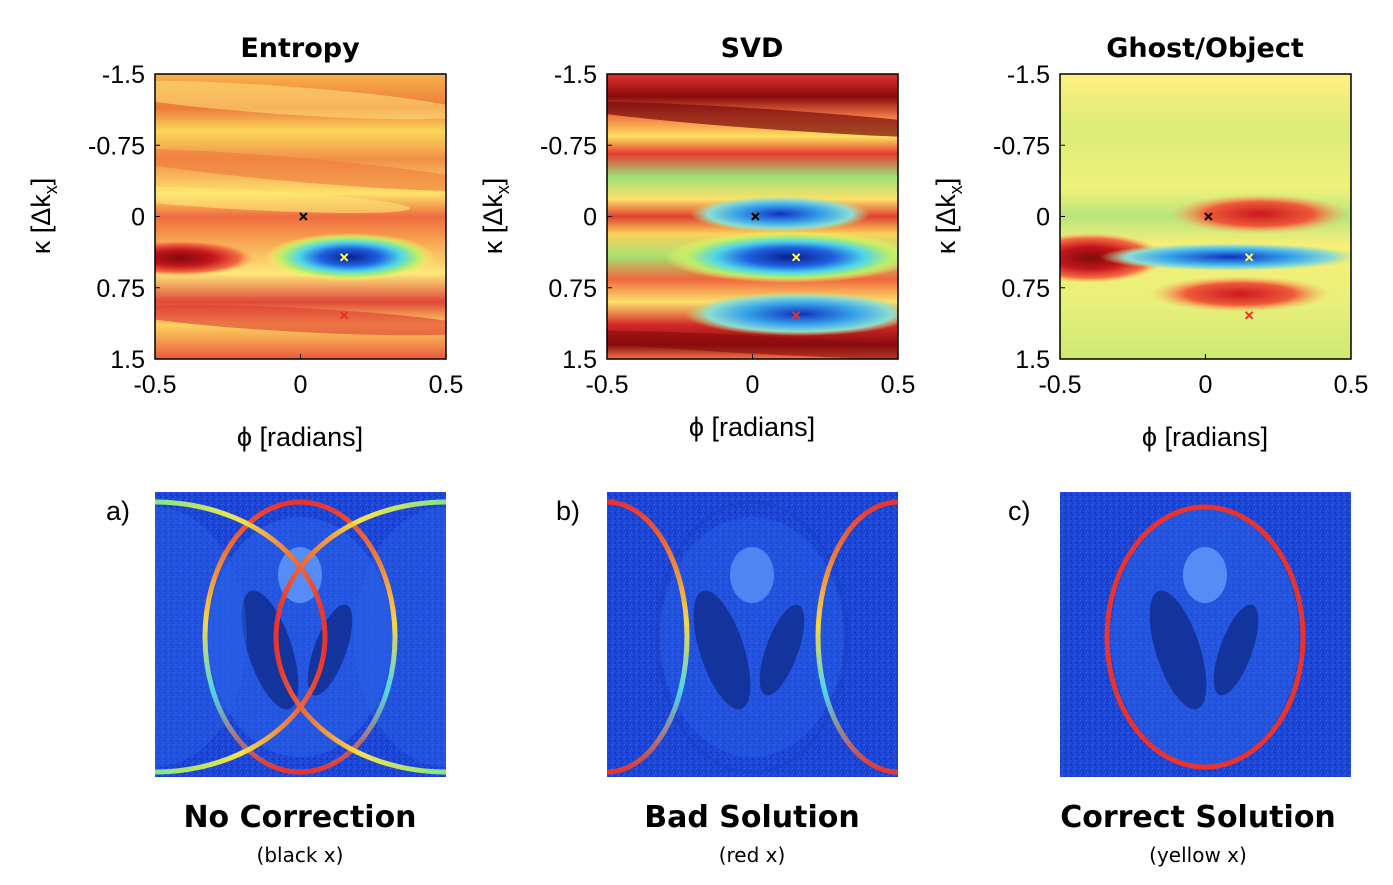 This screenshot has width=1393, height=885. I want to click on panel-label-c: c), so click(1019, 511).